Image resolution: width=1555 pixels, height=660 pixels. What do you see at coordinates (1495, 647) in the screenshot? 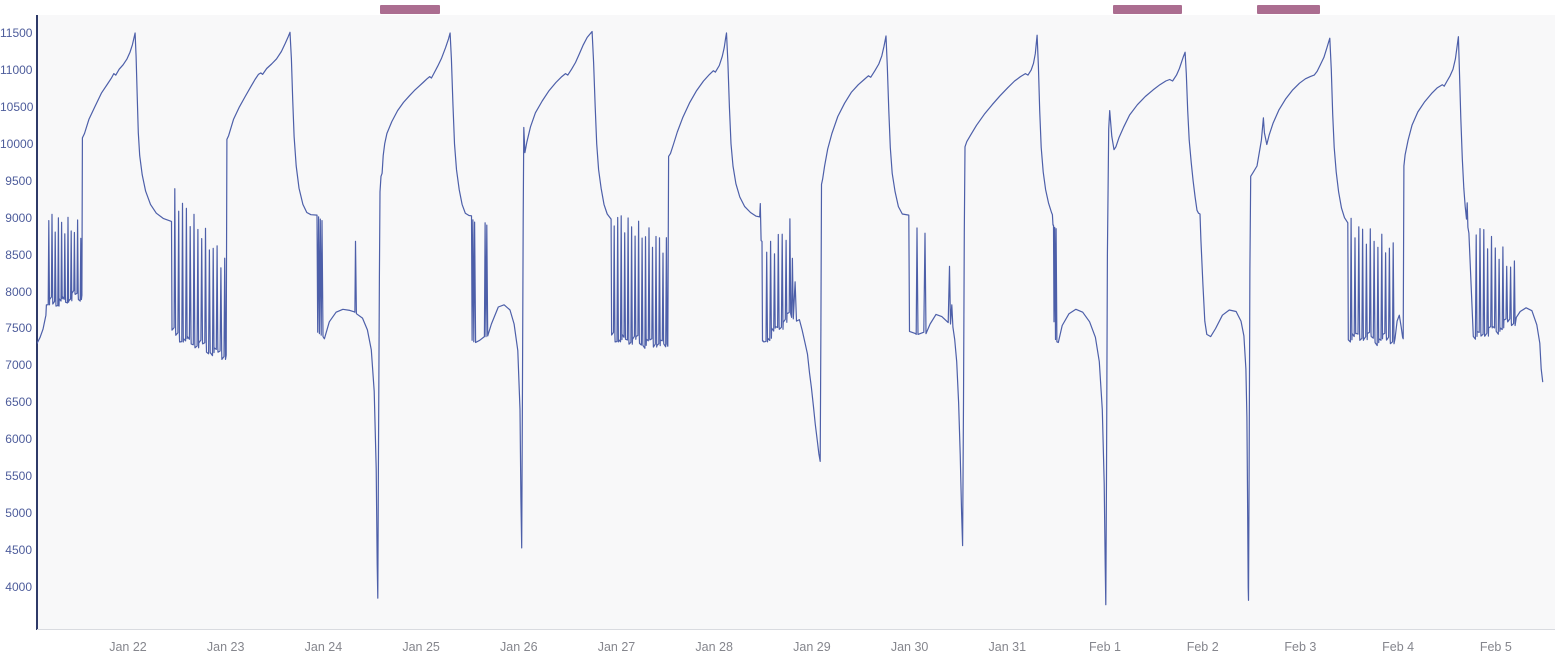
I see `x-tick-label: Feb 5` at bounding box center [1495, 647].